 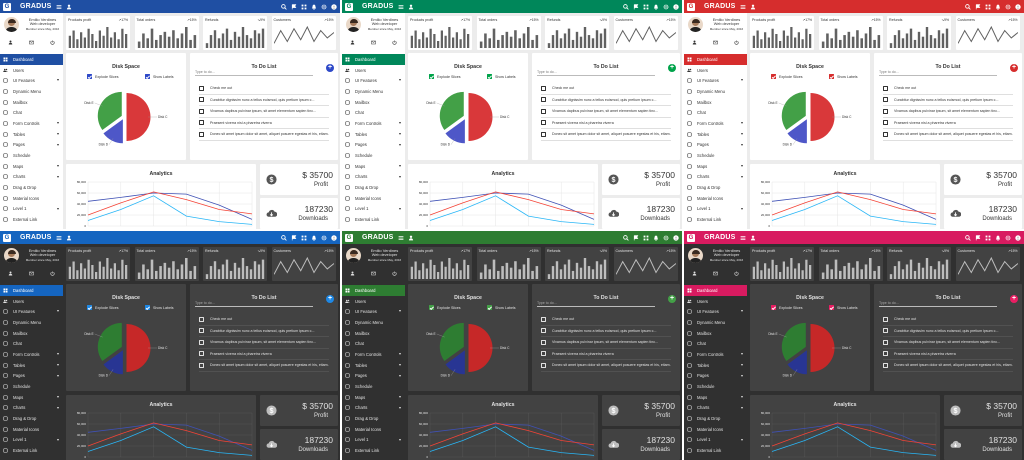 I want to click on sidebar-item-level-1: Level 1, so click(x=373, y=440).